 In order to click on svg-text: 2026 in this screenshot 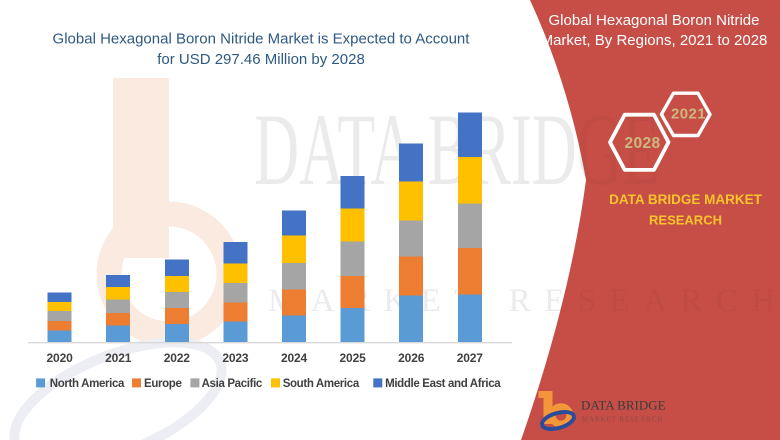, I will do `click(411, 358)`.